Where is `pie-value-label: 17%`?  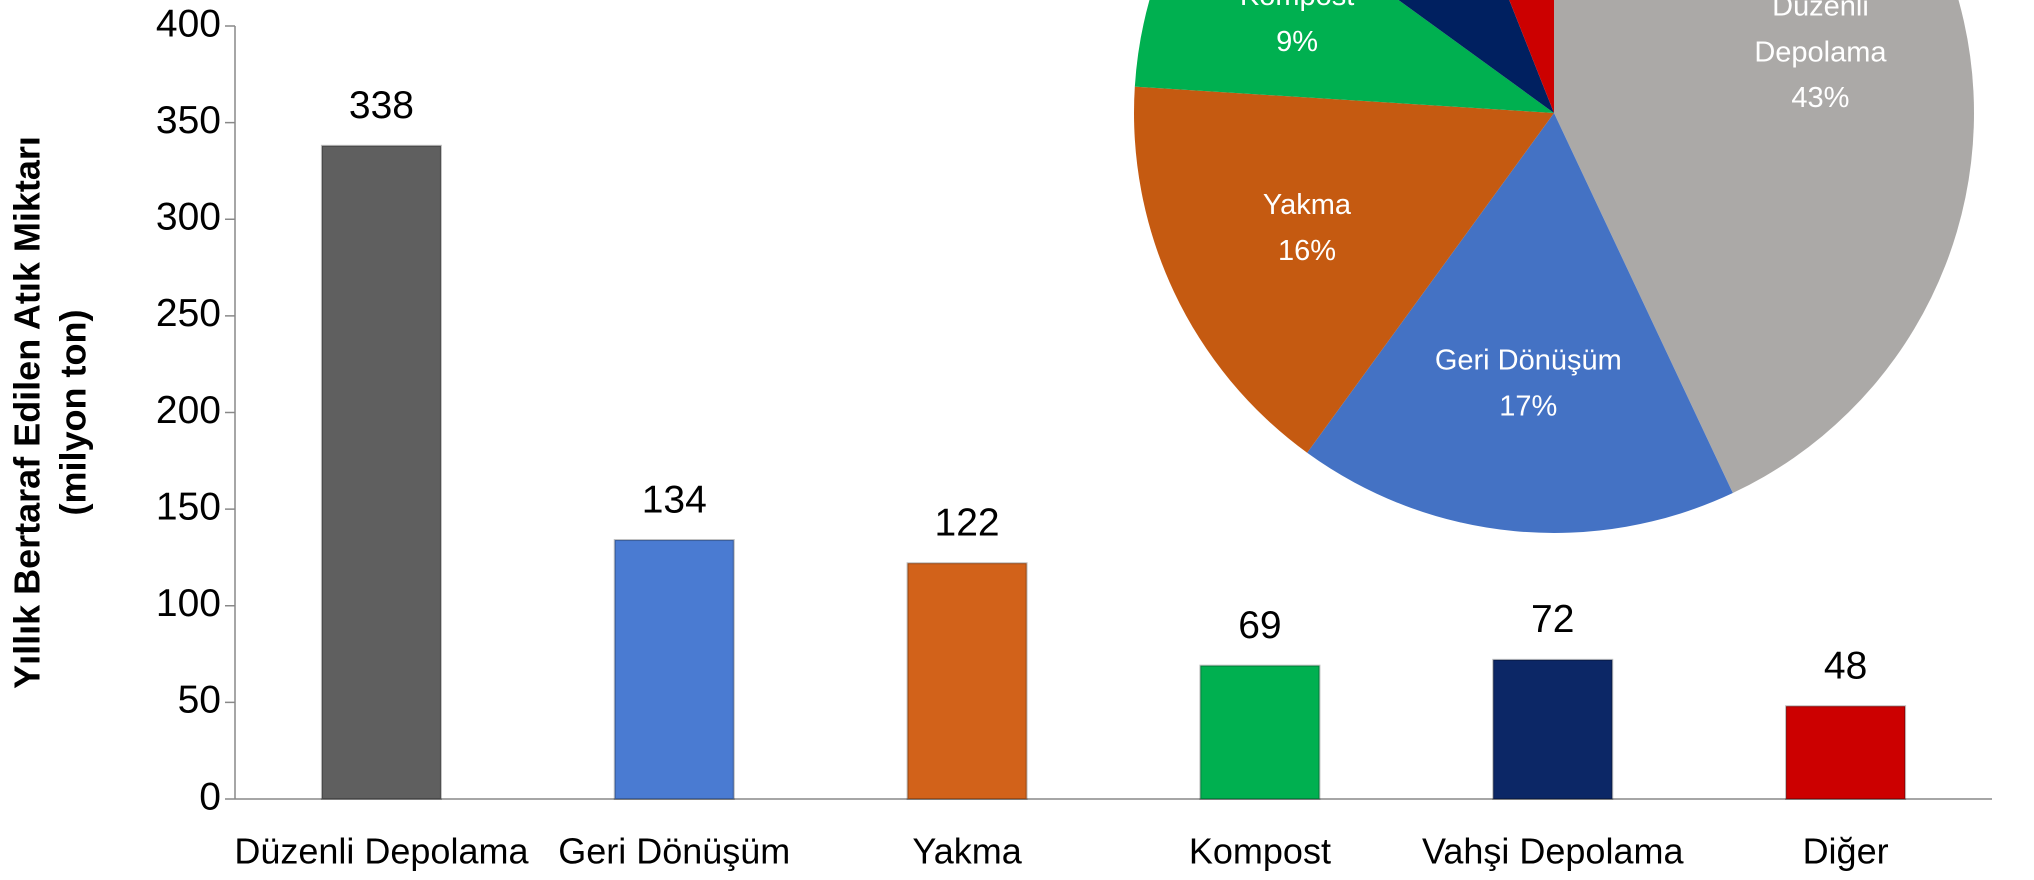
pie-value-label: 17% is located at coordinates (1528, 406).